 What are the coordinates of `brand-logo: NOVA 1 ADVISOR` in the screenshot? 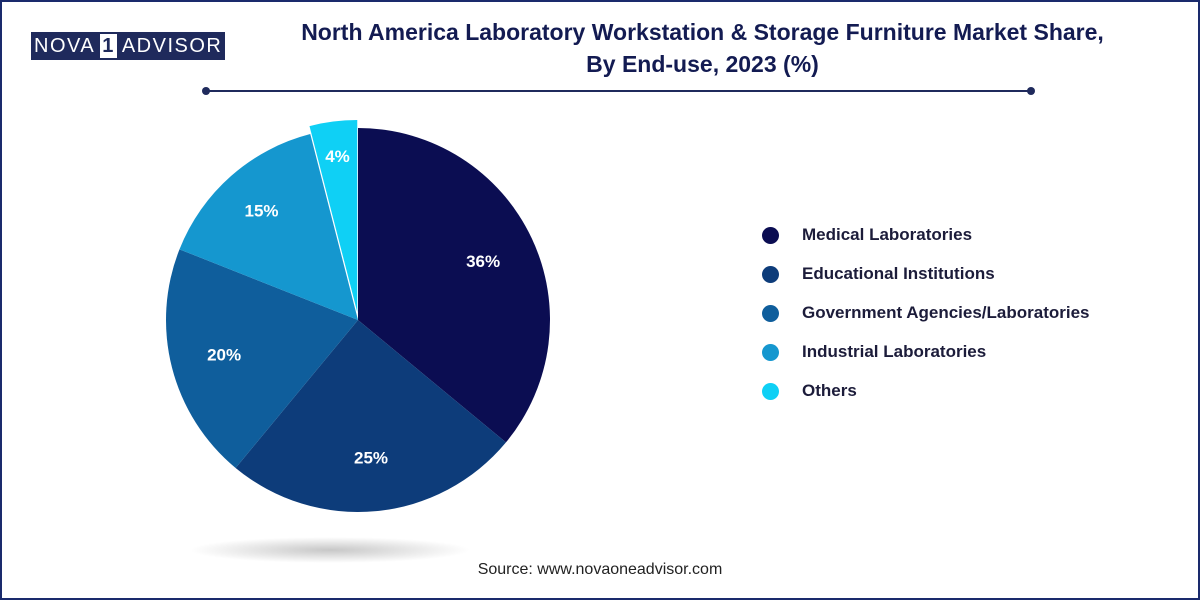 It's located at (128, 46).